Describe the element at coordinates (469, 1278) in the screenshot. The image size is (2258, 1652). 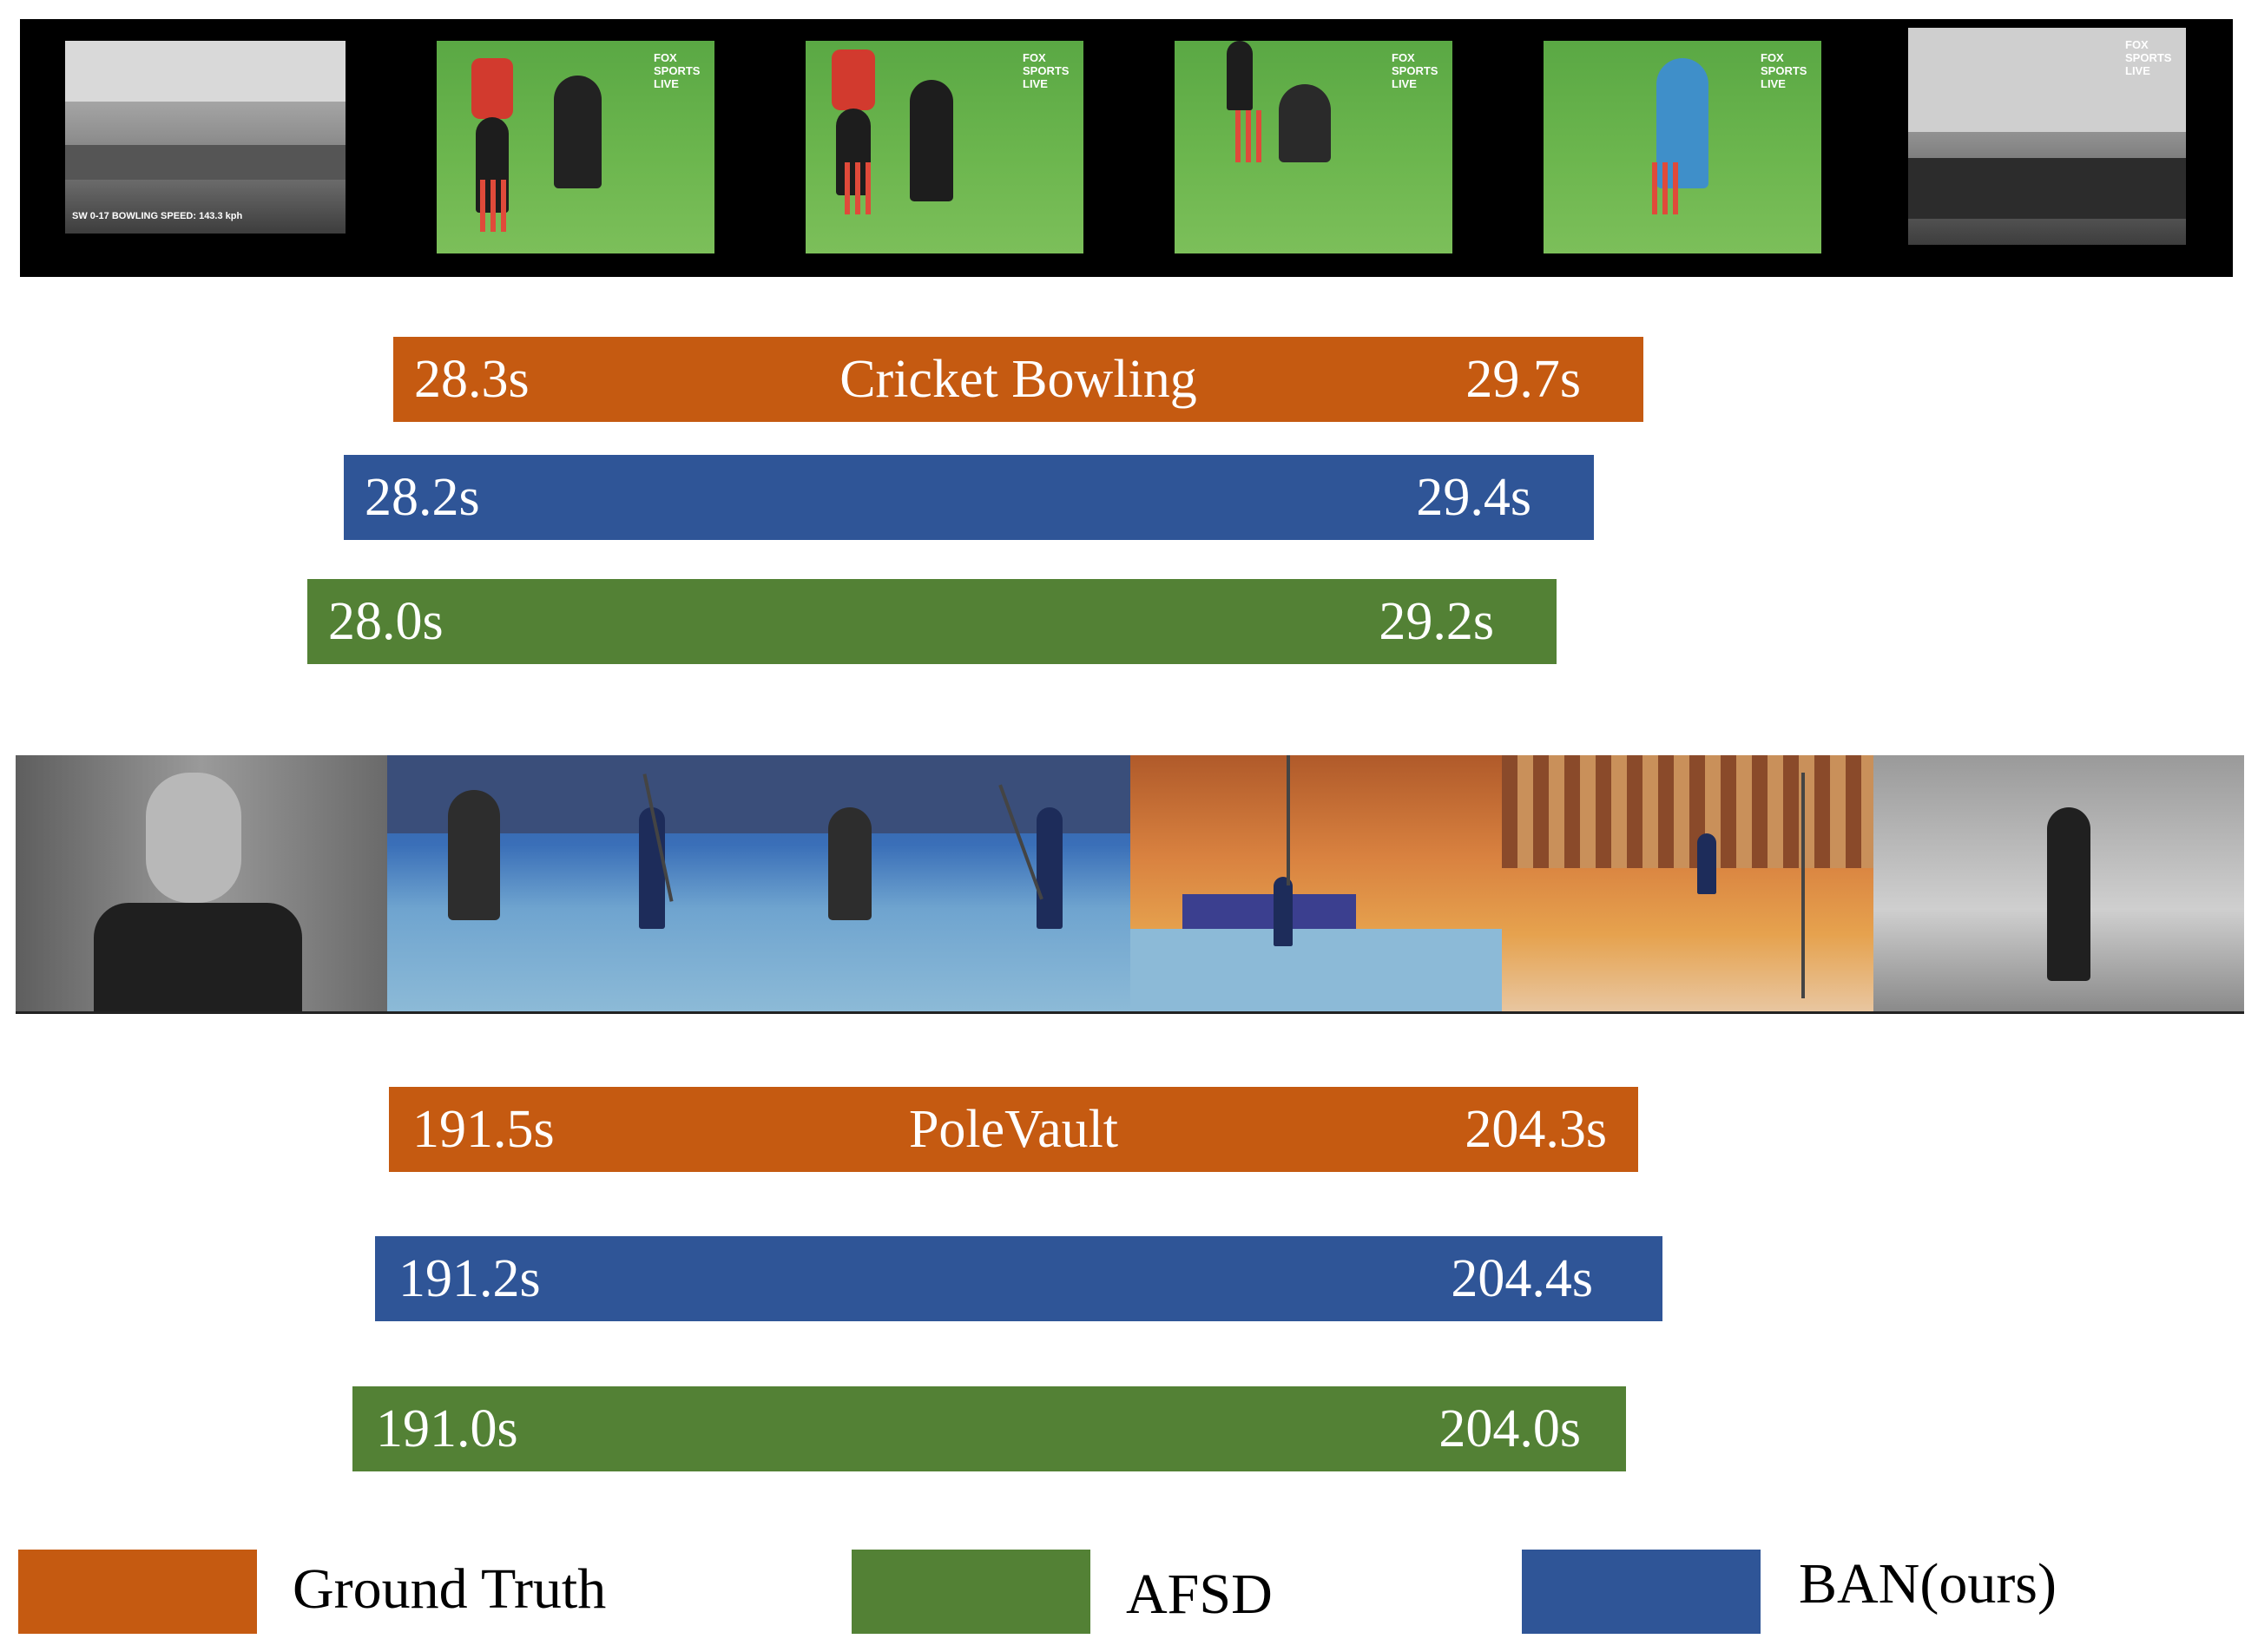
I see `polevault-ban-start: 191.2s` at that location.